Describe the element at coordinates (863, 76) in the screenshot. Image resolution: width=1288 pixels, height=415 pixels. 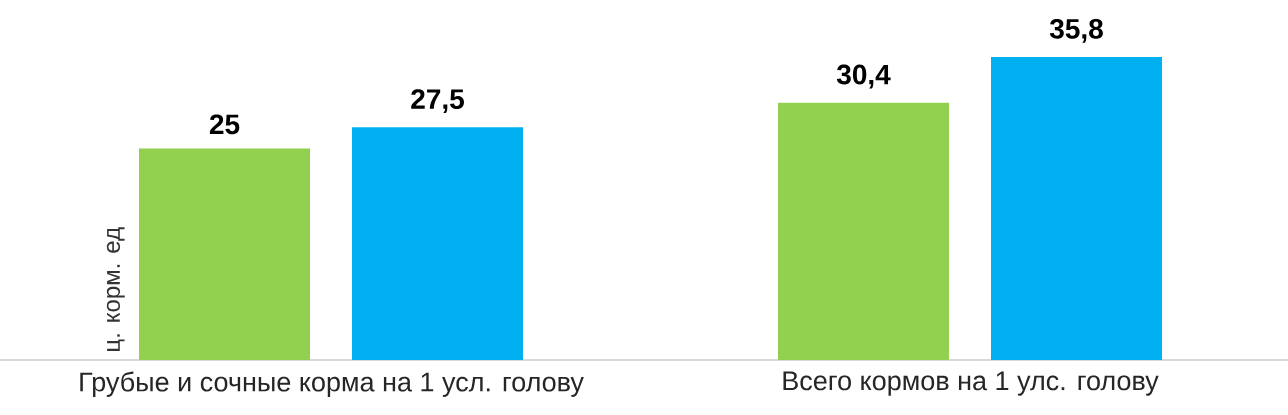
I see `data-label: 30,4` at that location.